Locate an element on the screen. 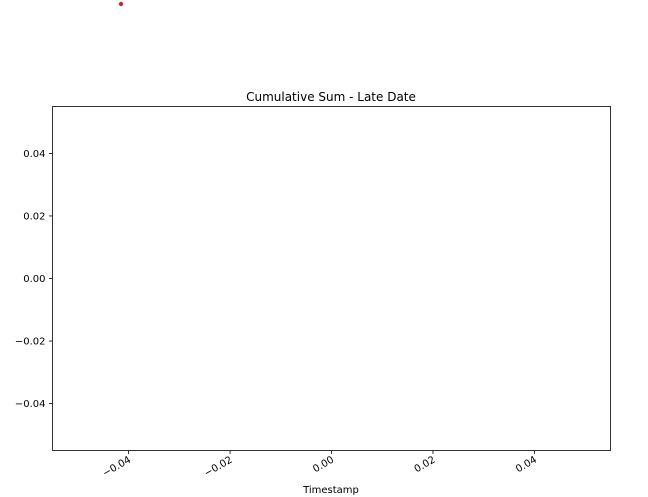 This screenshot has width=648, height=497. x-tick-label: 0.02 is located at coordinates (425, 465).